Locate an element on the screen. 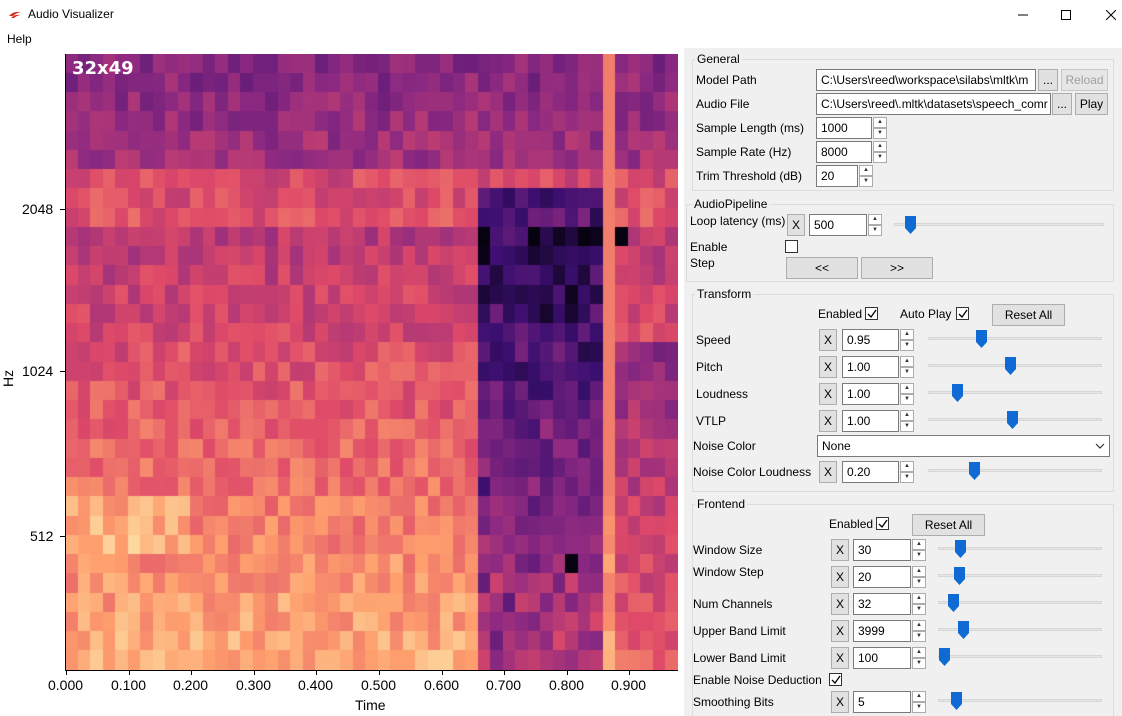  num-channels-stepper: ▲ ▼ is located at coordinates (919, 604).